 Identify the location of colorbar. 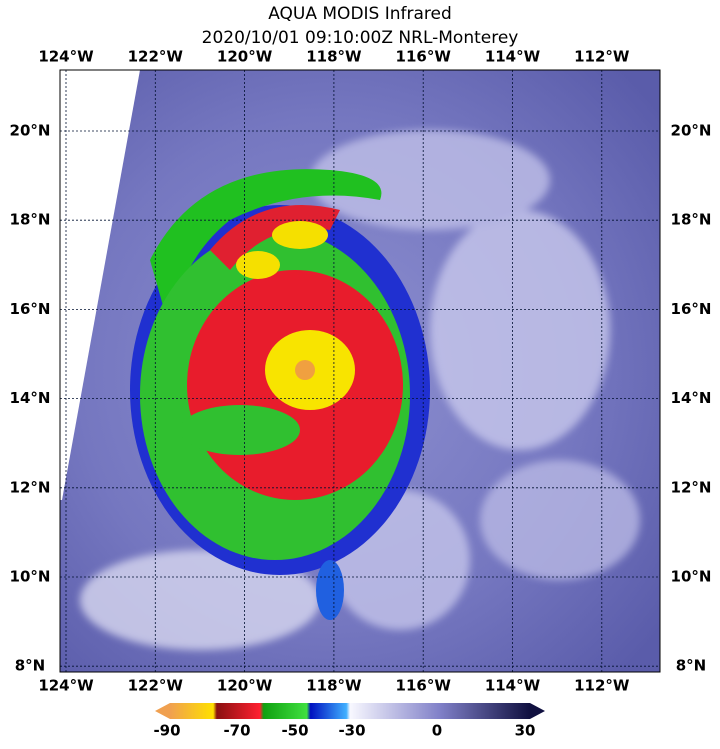
(350, 711).